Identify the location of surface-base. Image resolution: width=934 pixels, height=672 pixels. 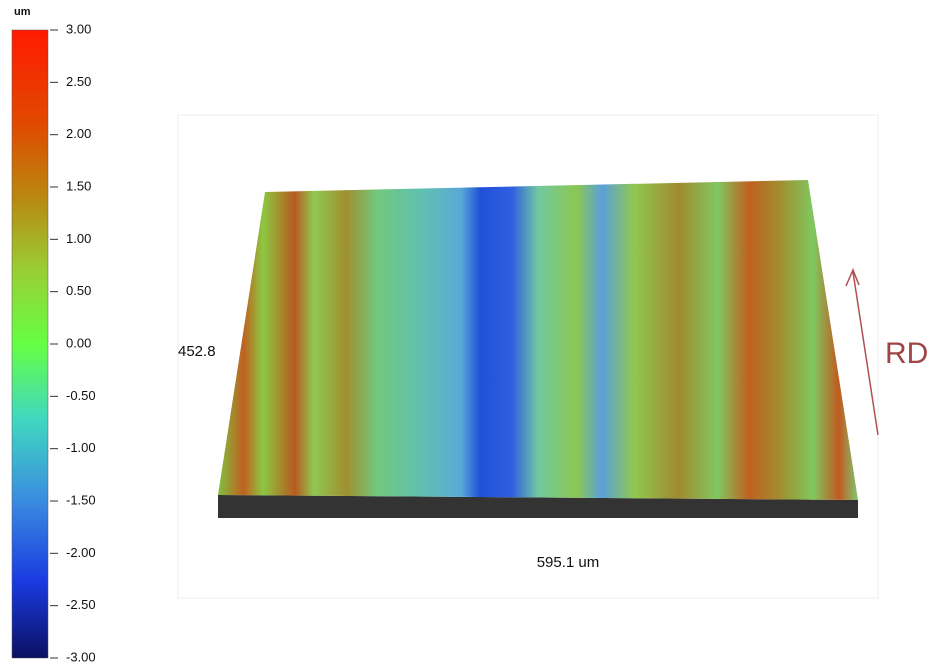
(538, 506).